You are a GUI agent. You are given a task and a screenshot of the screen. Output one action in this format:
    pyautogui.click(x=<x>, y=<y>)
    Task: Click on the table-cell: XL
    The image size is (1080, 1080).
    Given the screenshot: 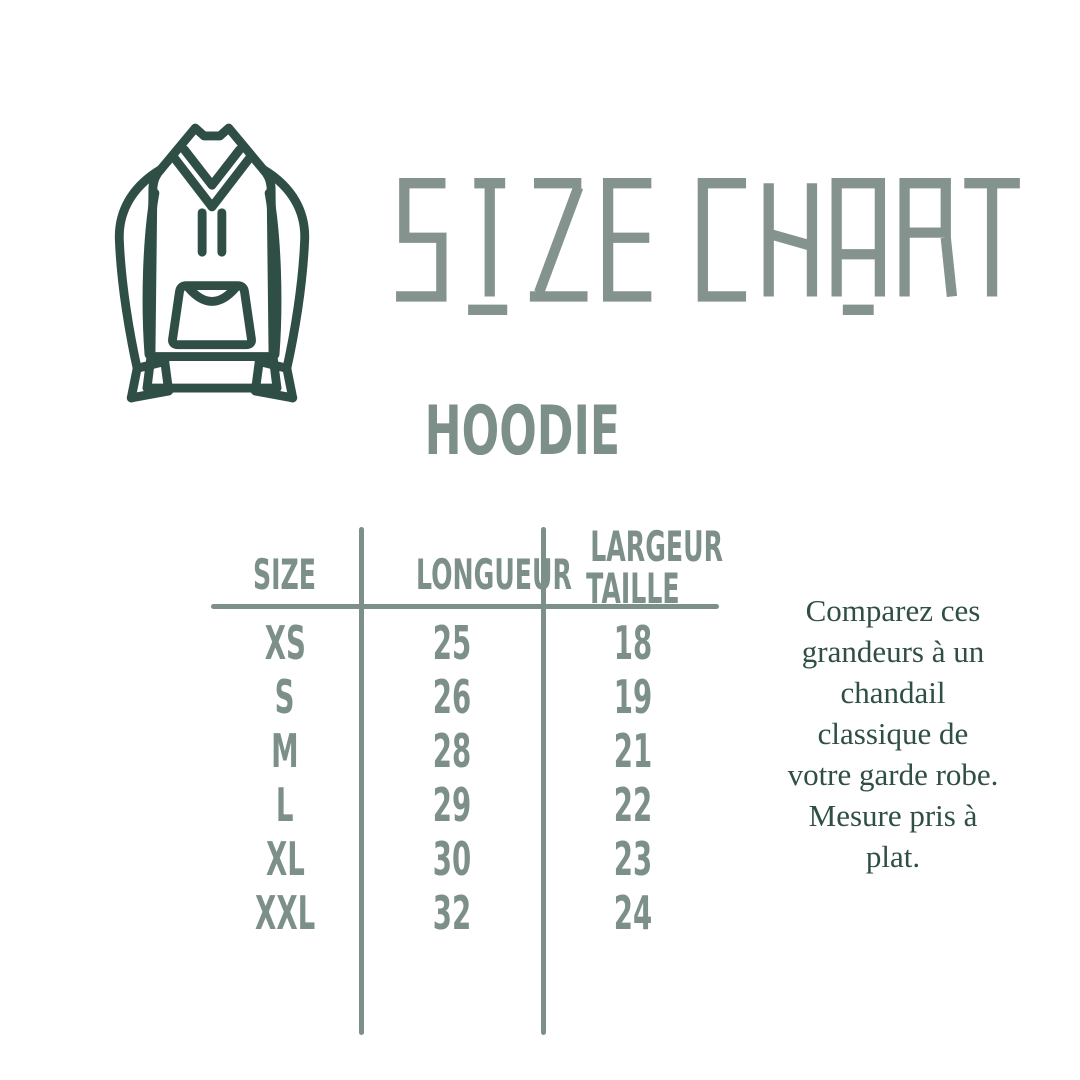 What is the action you would take?
    pyautogui.click(x=285, y=859)
    